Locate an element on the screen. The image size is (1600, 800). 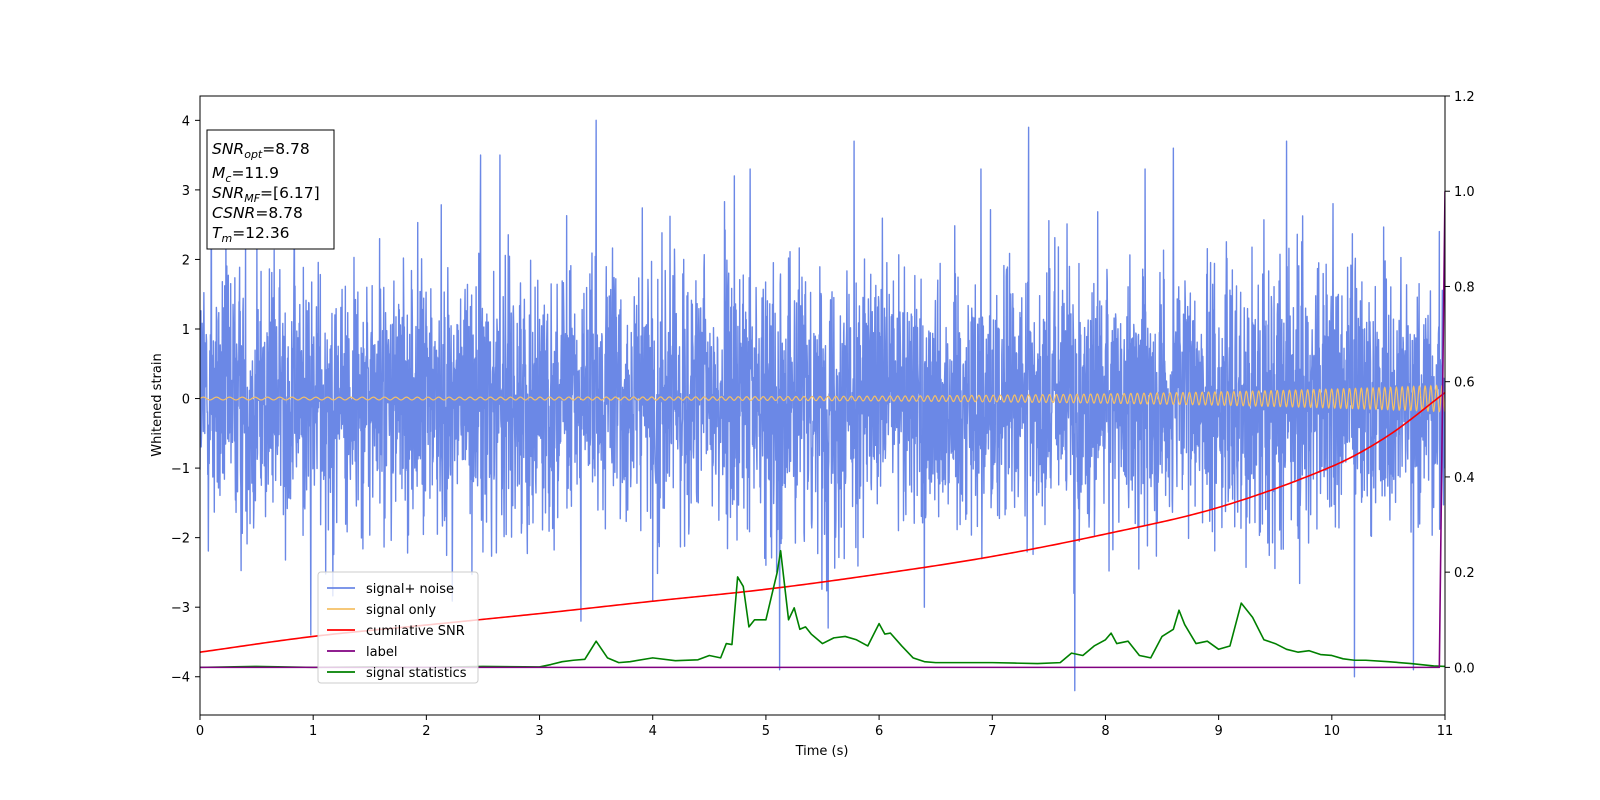
x-tick-label: 10 is located at coordinates (1332, 731).